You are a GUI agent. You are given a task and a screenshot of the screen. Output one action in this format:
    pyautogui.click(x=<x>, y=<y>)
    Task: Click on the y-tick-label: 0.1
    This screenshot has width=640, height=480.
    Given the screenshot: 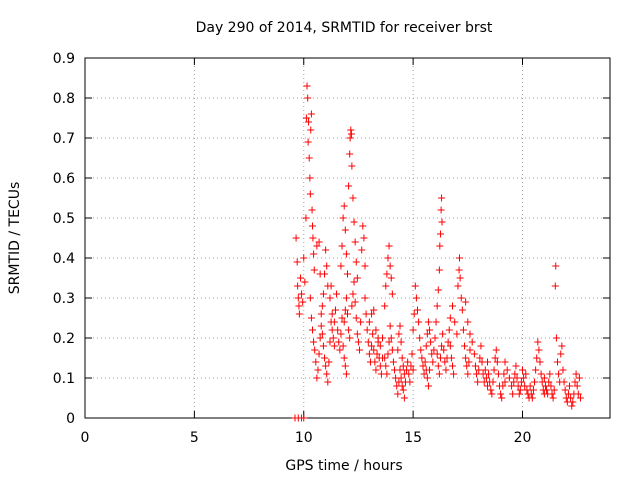 What is the action you would take?
    pyautogui.click(x=64, y=379)
    